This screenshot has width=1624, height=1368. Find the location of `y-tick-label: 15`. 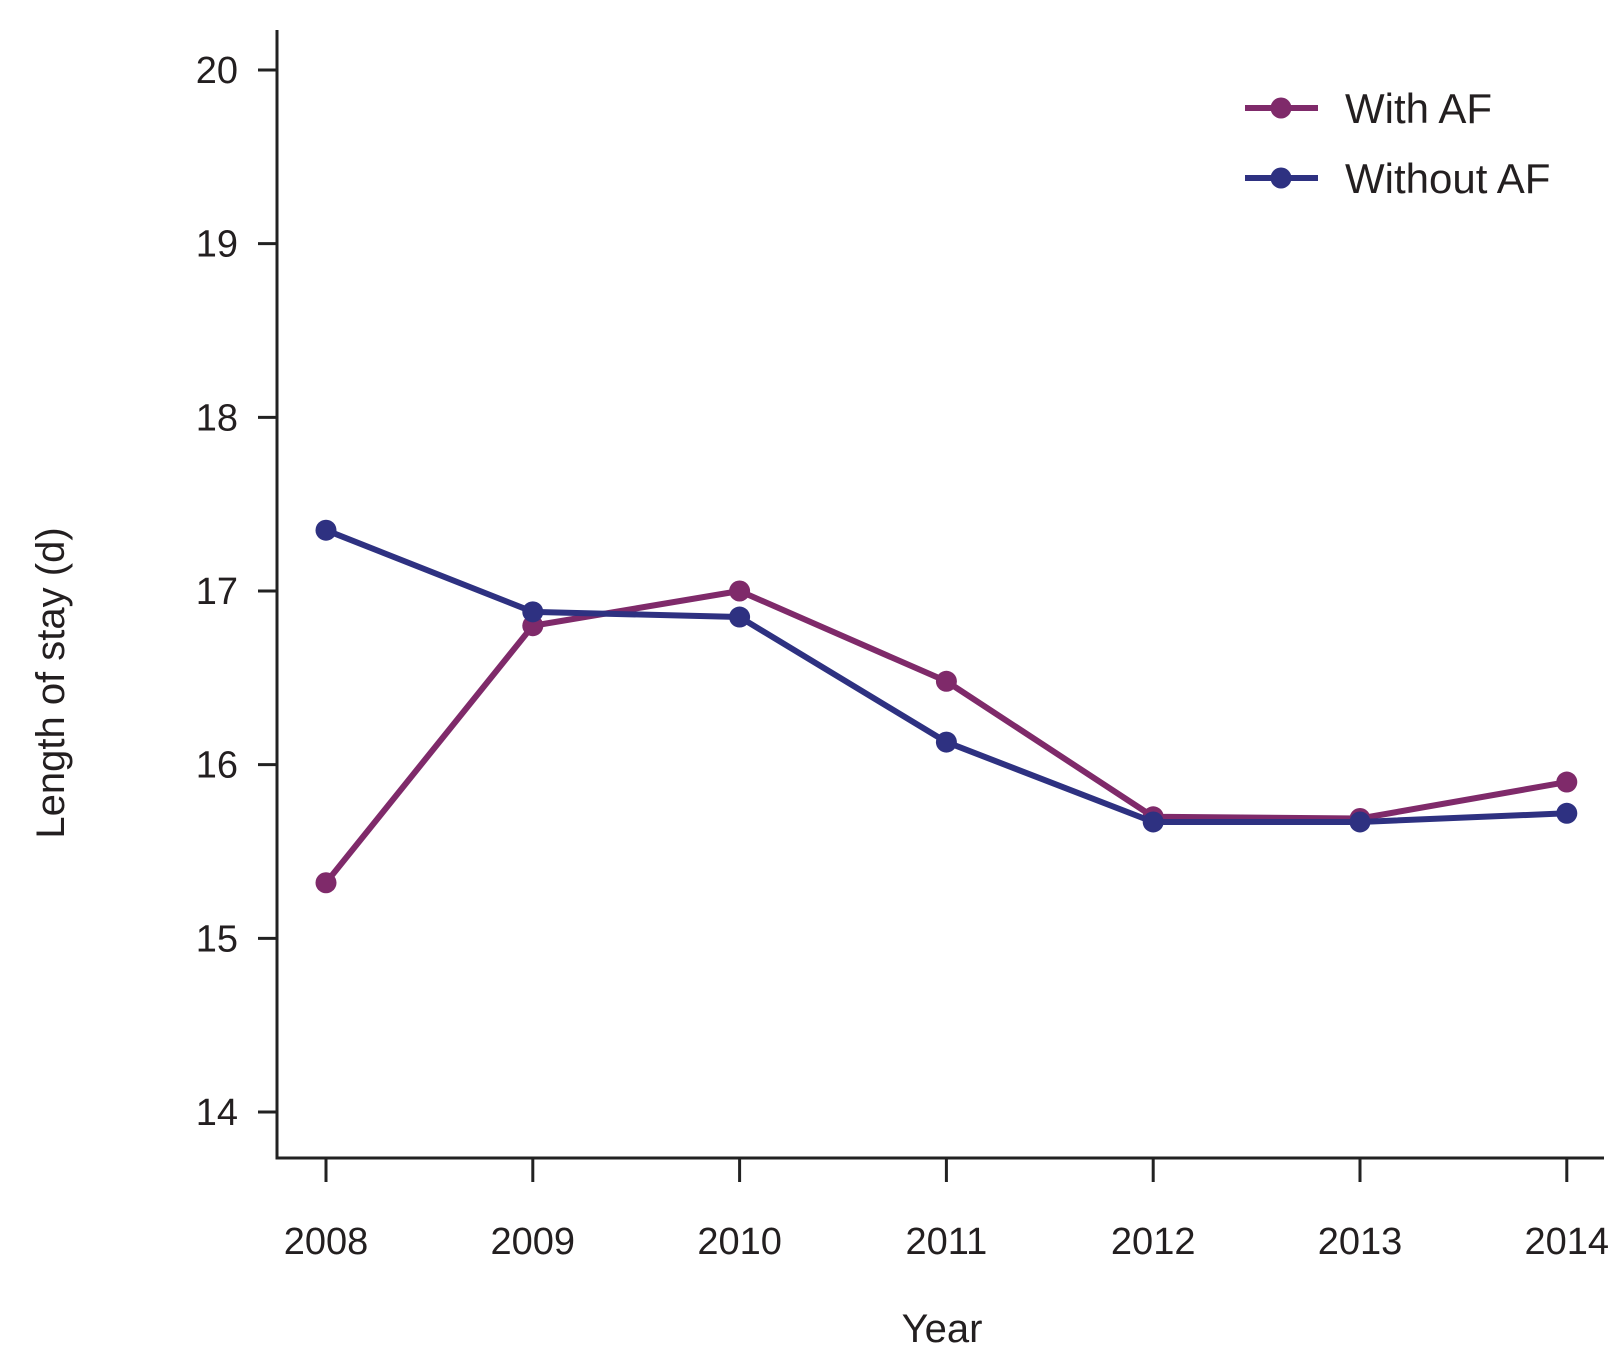

y-tick-label: 15 is located at coordinates (217, 939).